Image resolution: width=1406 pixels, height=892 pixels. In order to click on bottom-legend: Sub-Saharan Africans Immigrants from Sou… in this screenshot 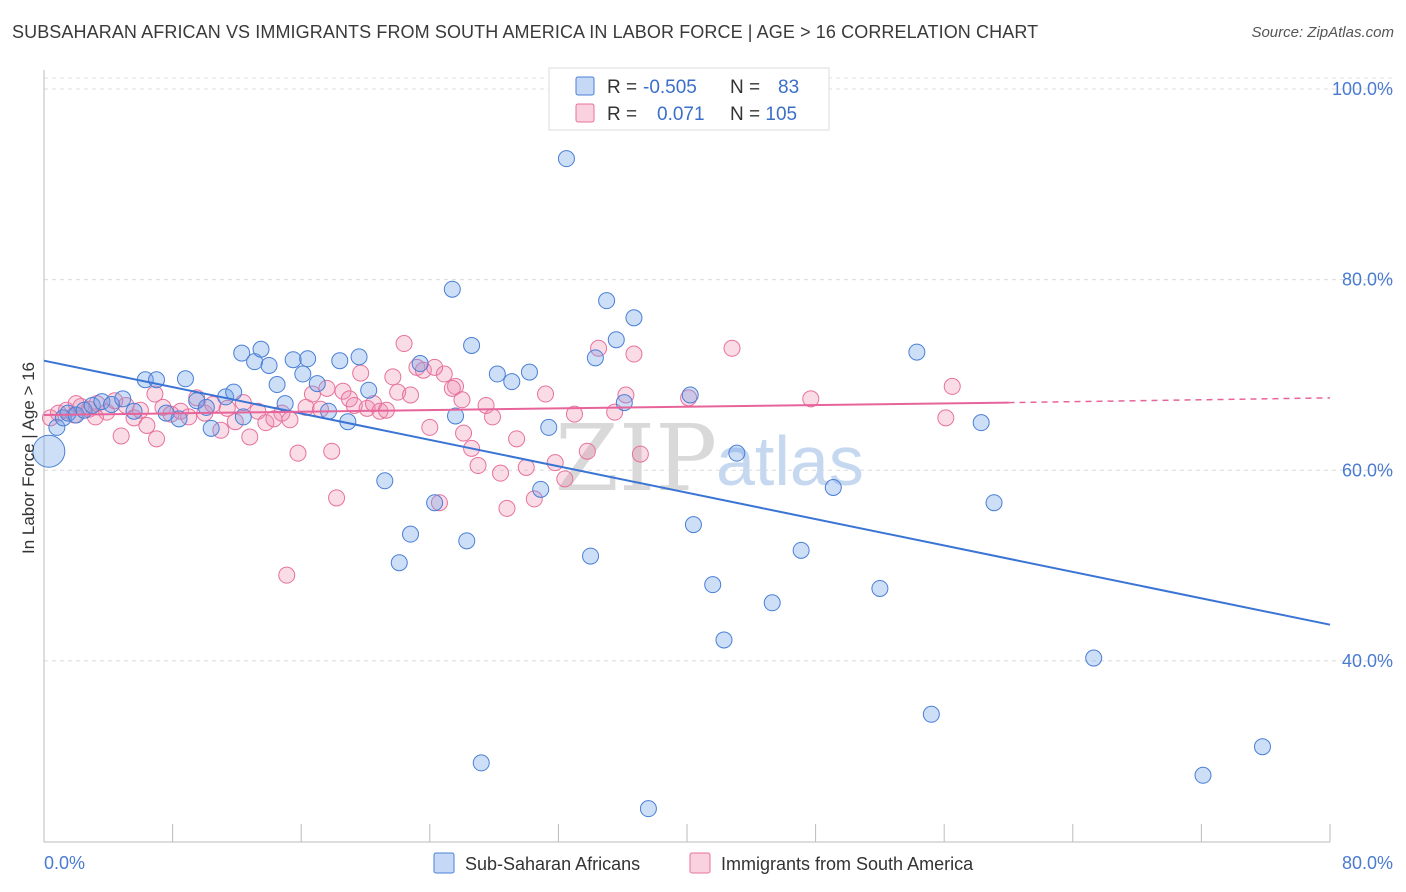, I will do `click(703, 863)`.